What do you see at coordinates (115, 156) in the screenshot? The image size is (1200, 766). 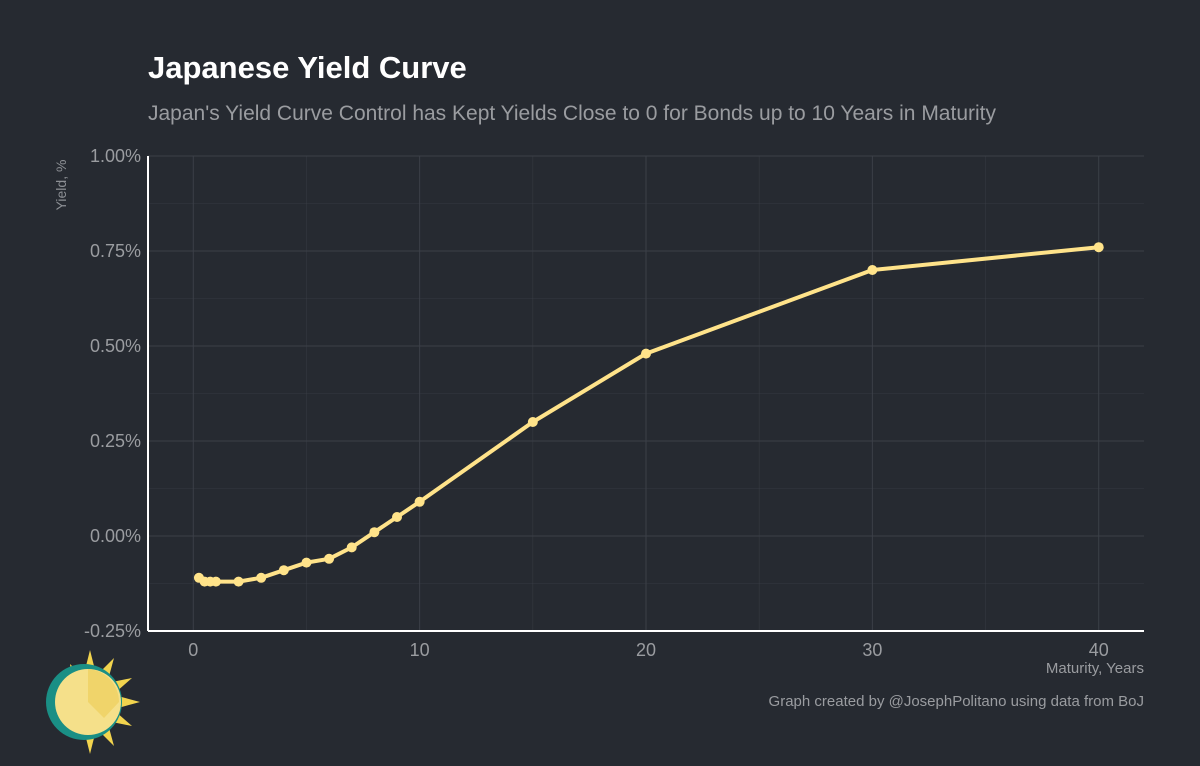 I see `y-tick-label: 1.00%` at bounding box center [115, 156].